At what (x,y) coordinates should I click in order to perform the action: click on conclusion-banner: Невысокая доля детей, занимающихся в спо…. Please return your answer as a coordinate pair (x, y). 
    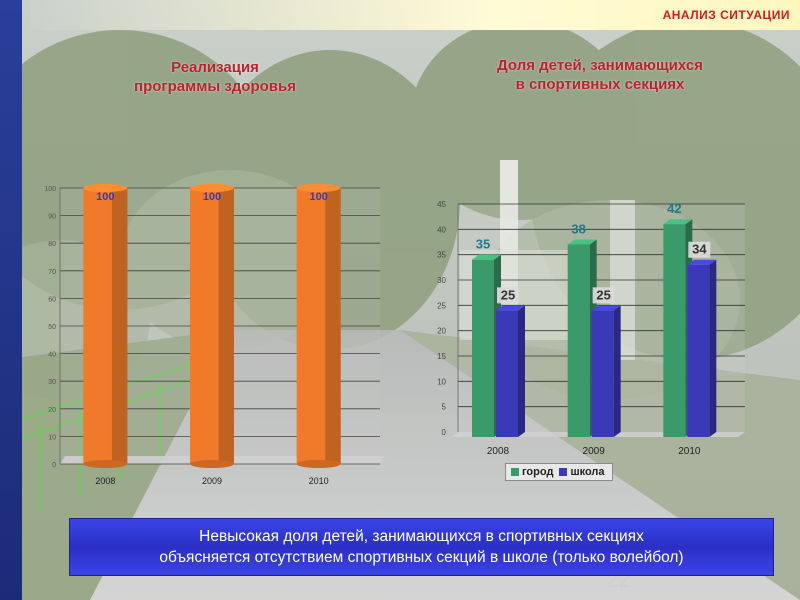
    Looking at the image, I should click on (421, 547).